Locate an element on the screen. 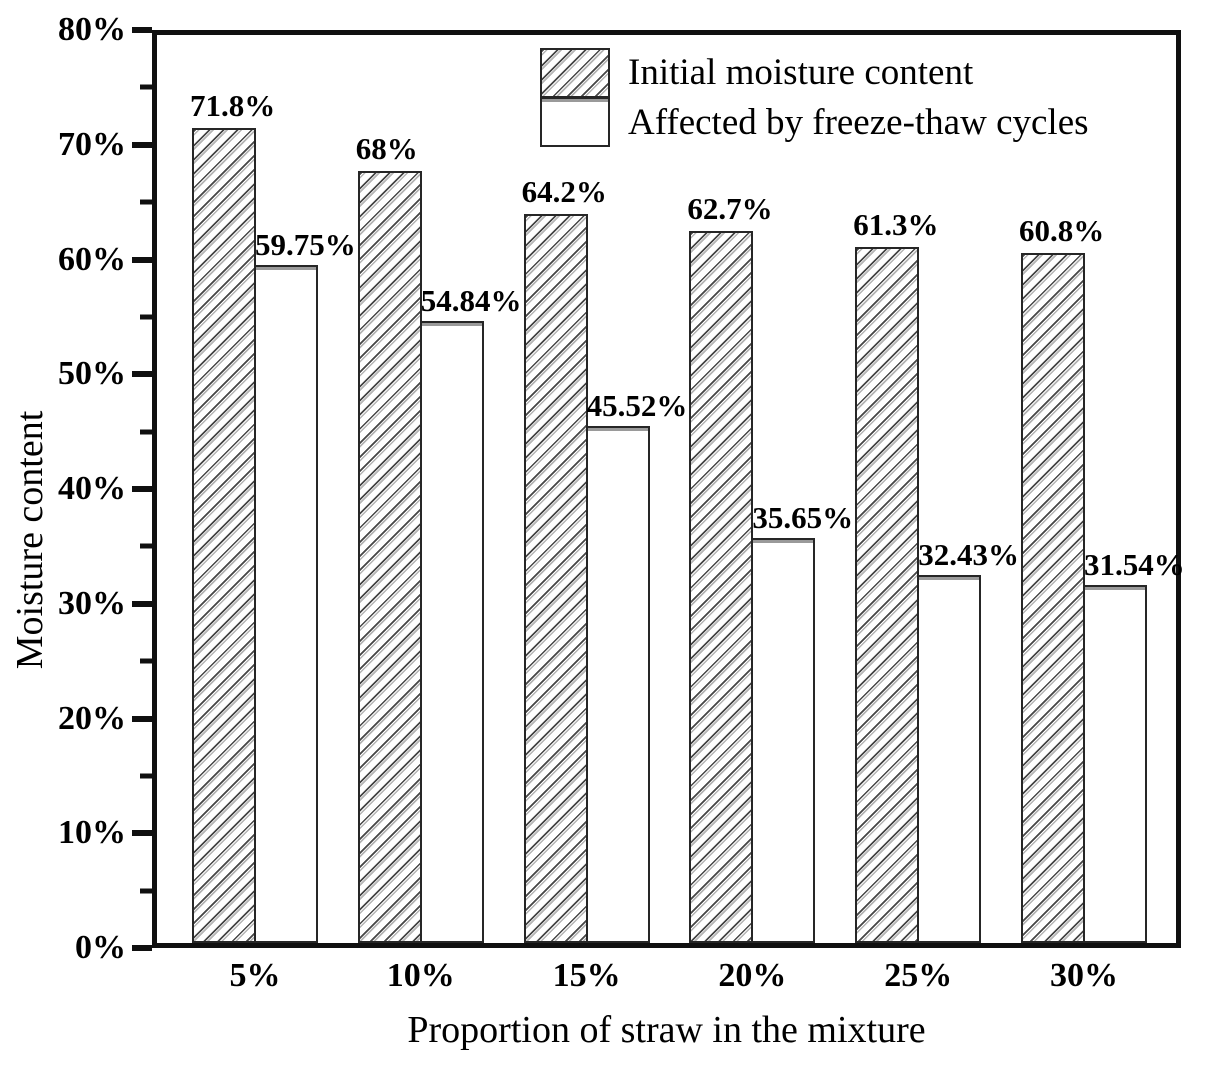  y-tick-label: 20% is located at coordinates (92, 718).